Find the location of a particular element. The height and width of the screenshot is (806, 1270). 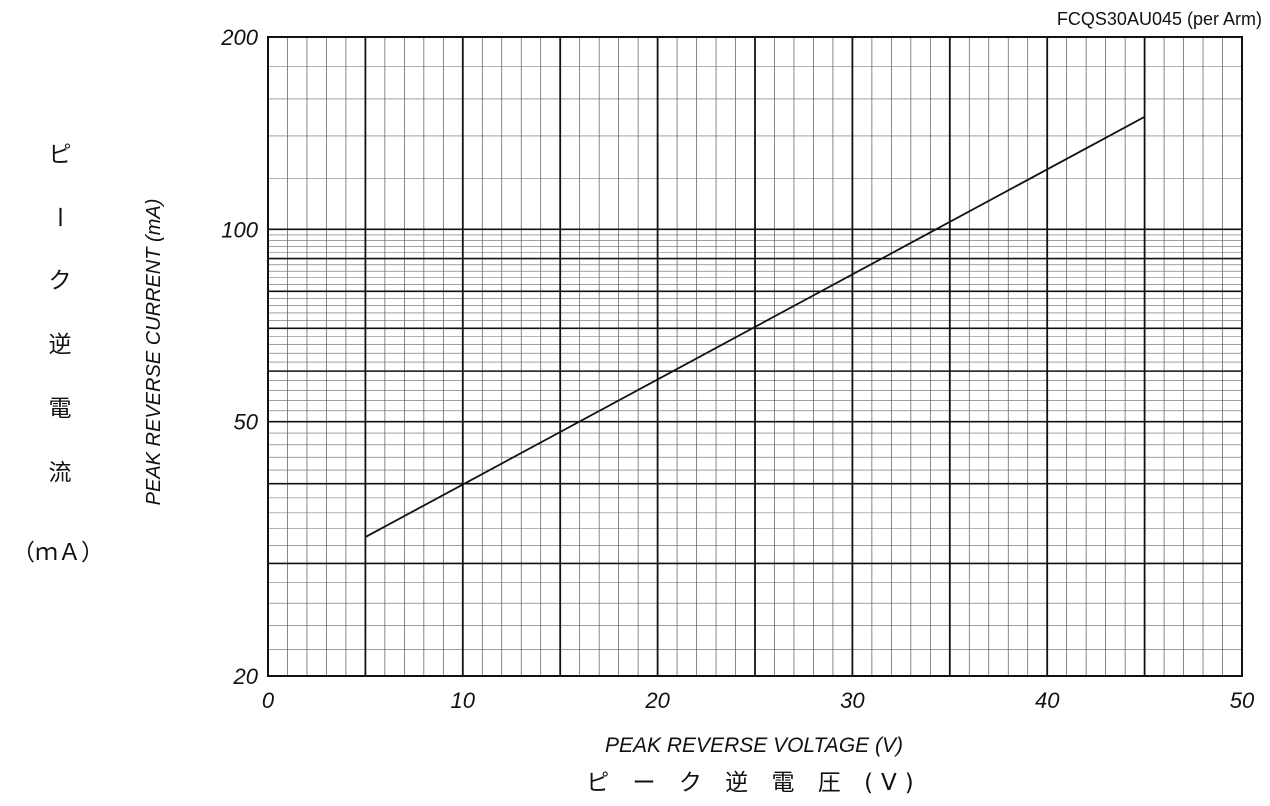

x-tick-label: 40 is located at coordinates (1047, 700).